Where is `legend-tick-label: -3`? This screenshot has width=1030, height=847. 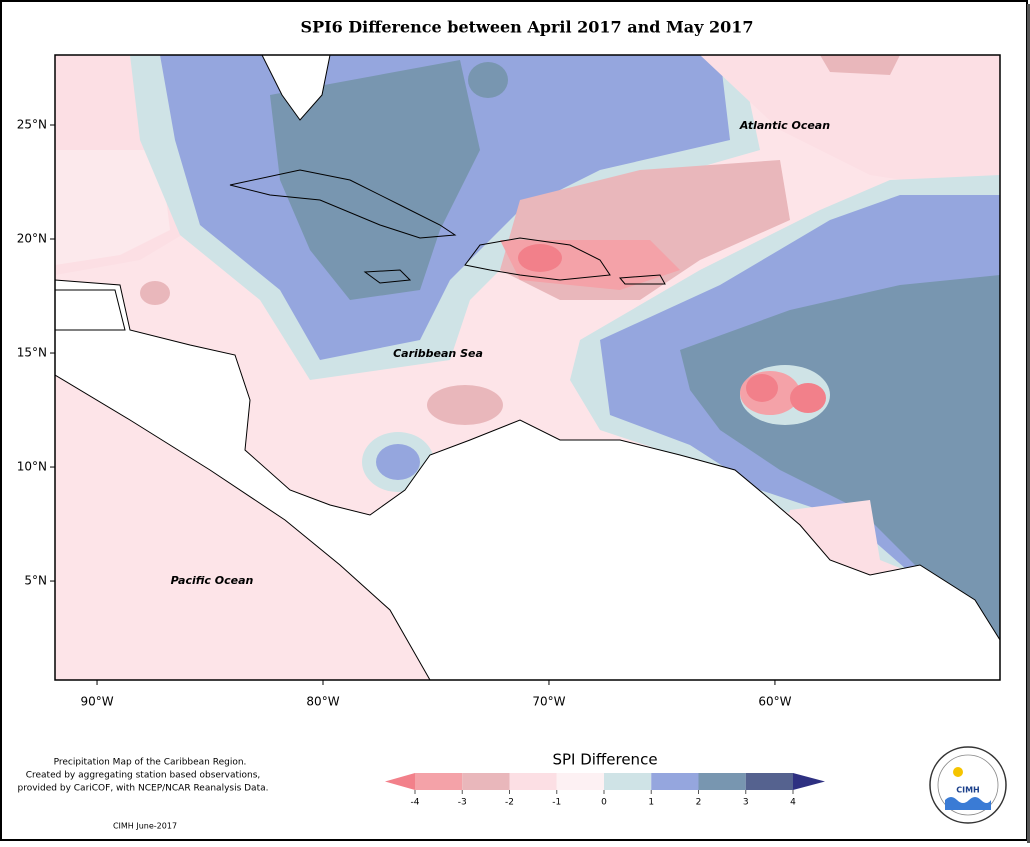 legend-tick-label: -3 is located at coordinates (462, 803).